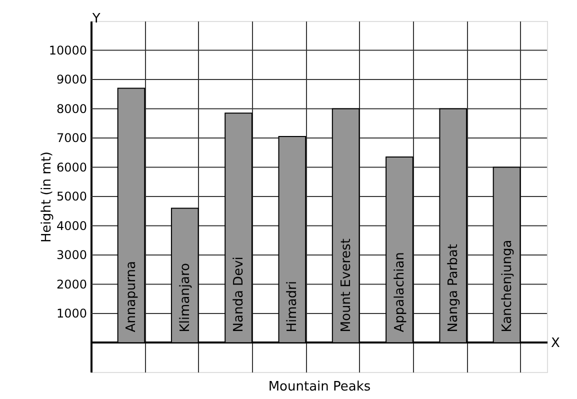 This screenshot has width=577, height=399. Describe the element at coordinates (555, 343) in the screenshot. I see `text: X` at that location.